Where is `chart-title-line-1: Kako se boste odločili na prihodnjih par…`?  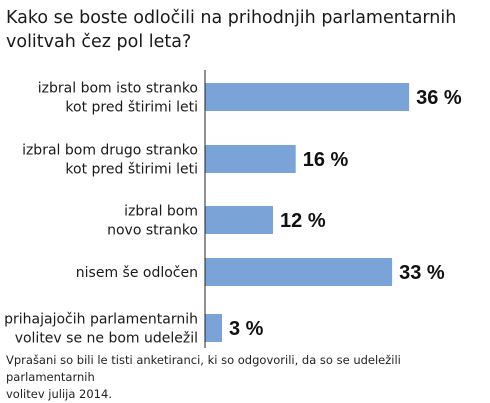
chart-title-line-1: Kako se boste odločili na prihodnjih par… is located at coordinates (231, 18).